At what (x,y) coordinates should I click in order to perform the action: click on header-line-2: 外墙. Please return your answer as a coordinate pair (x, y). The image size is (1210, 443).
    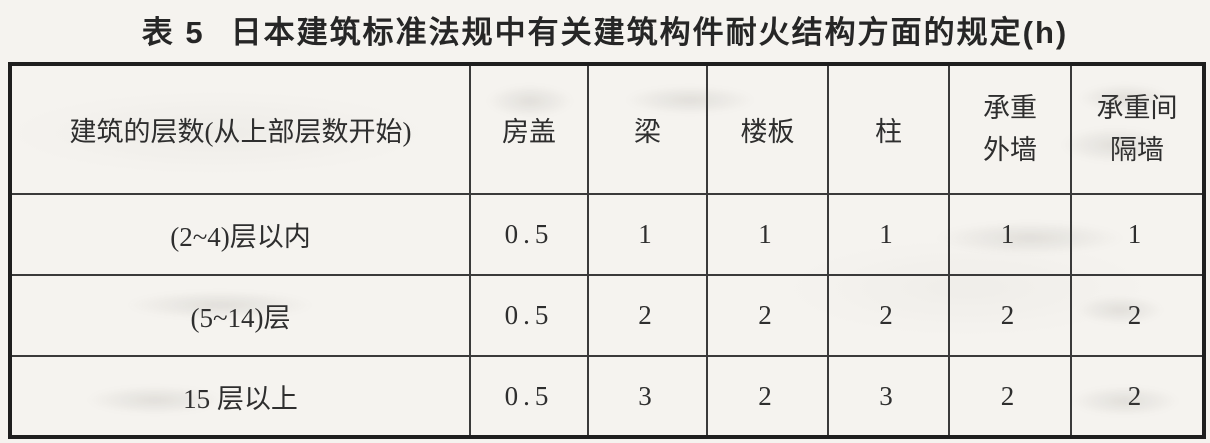
    Looking at the image, I should click on (1010, 149).